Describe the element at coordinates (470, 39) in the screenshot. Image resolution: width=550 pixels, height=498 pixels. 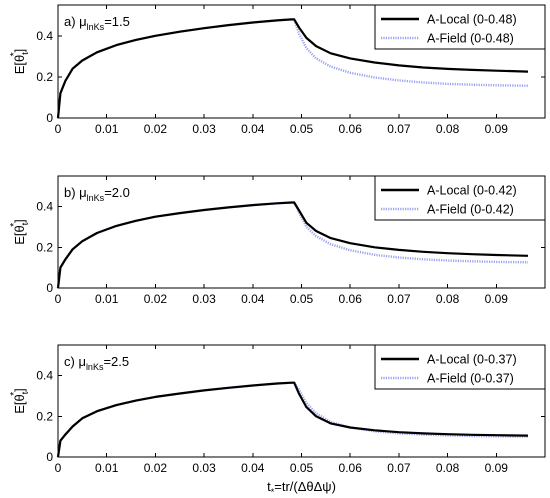
I see `legend-entry-a-field: A-Field (0-0.48)` at that location.